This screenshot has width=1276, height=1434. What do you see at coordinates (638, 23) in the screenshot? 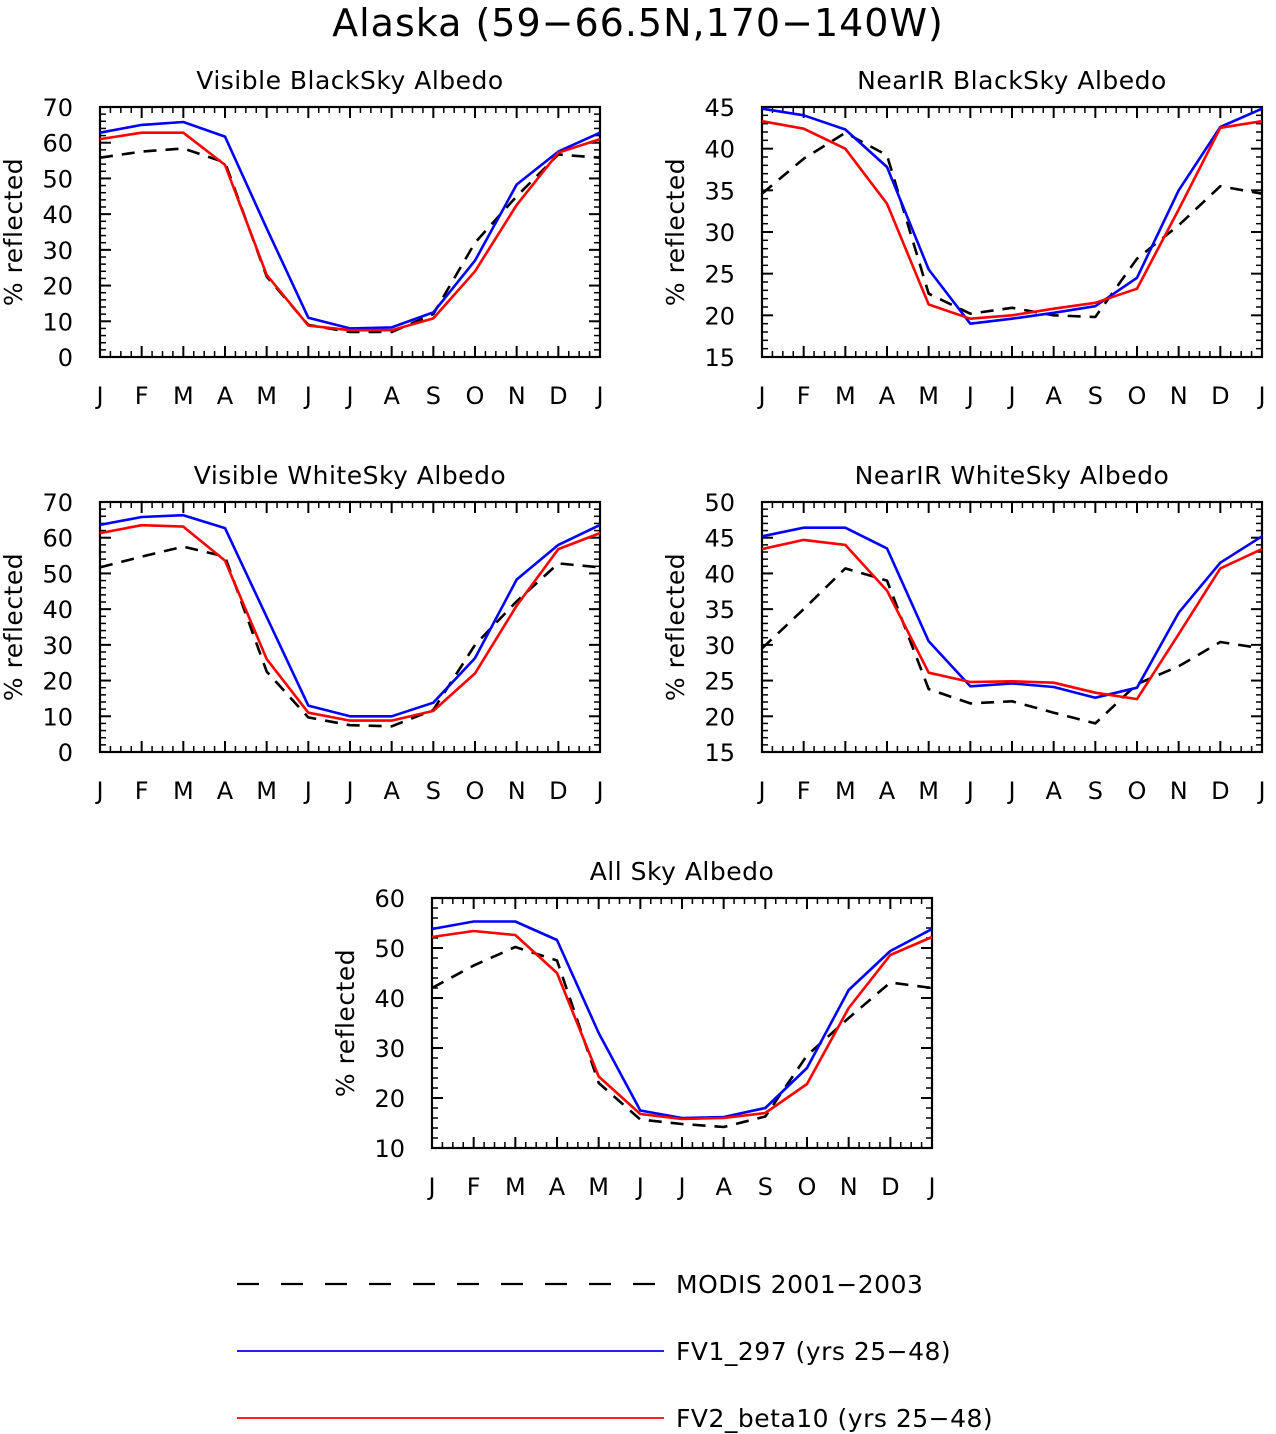
I see `figure-title: Alaska (59−66.5N,170−140W)` at bounding box center [638, 23].